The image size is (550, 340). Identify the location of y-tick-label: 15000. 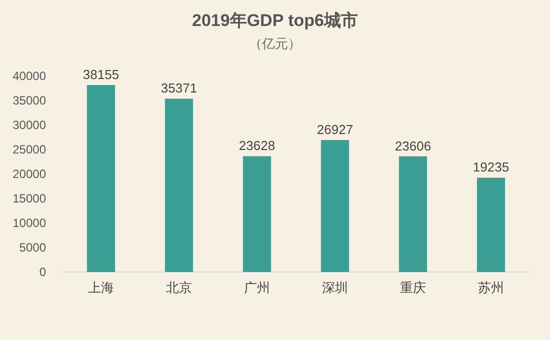
(29, 199).